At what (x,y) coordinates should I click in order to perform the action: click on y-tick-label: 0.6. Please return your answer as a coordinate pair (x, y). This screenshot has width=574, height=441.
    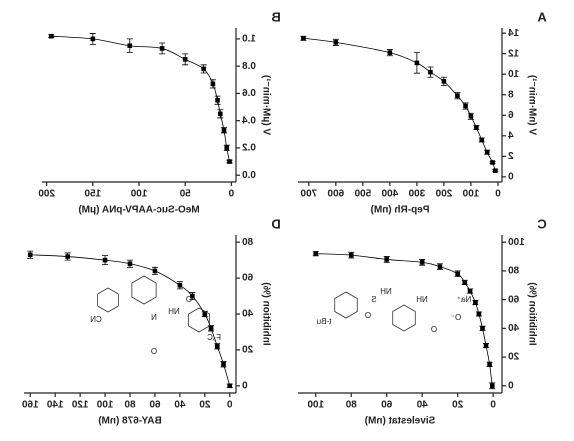
    Looking at the image, I should click on (249, 93).